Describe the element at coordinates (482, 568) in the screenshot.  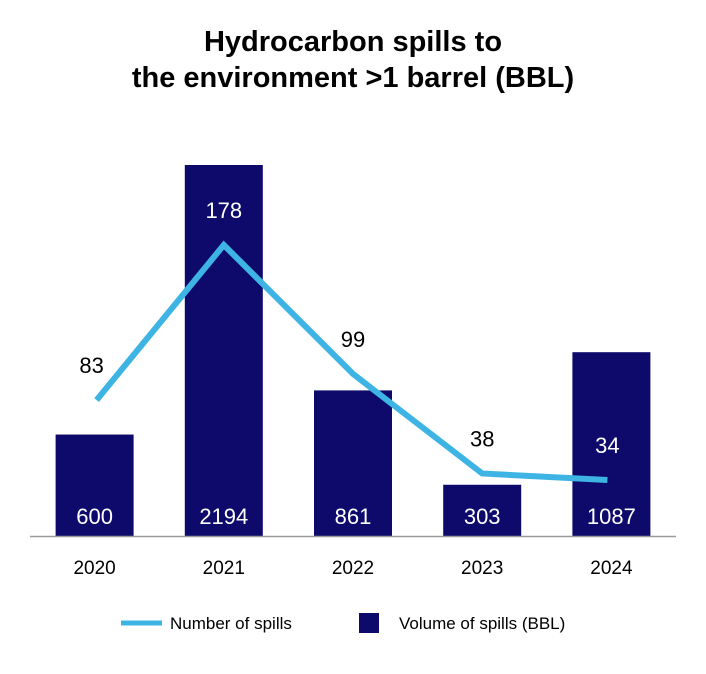
I see `x-tick-label: 2023` at that location.